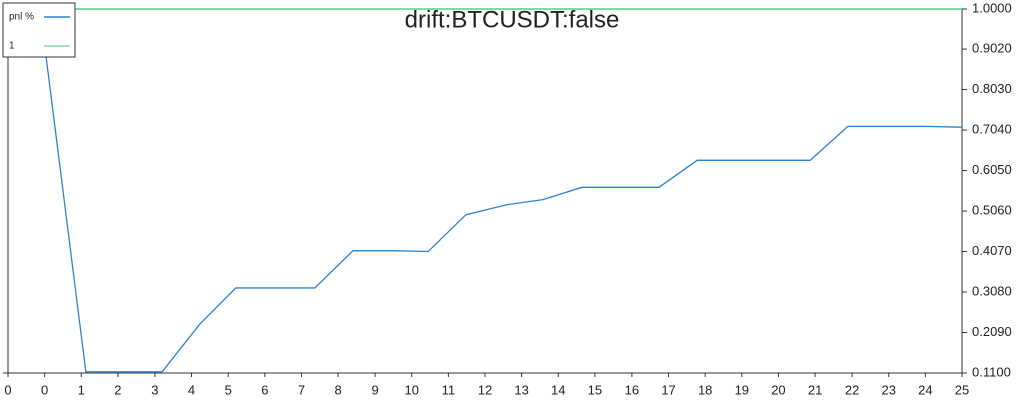 The height and width of the screenshot is (405, 1024). I want to click on y-tick-label: 0.9020, so click(992, 48).